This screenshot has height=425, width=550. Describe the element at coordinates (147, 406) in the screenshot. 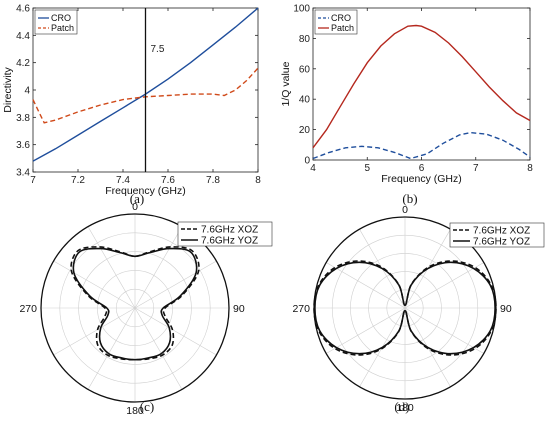

I see `caption-c: (c)` at that location.